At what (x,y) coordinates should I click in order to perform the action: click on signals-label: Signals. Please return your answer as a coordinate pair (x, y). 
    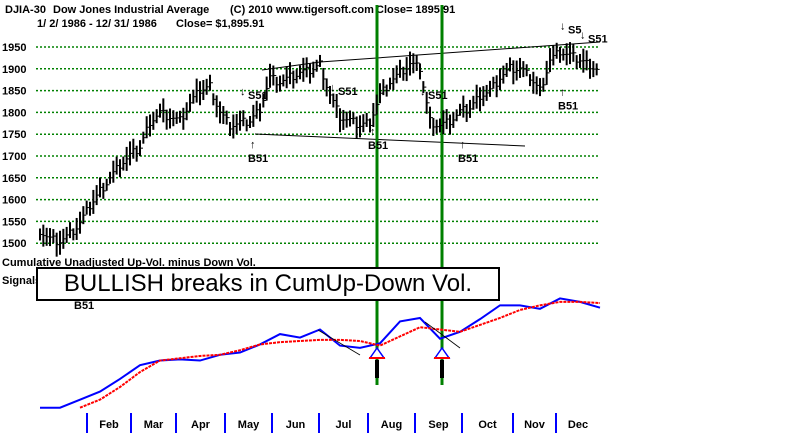
    Looking at the image, I should click on (21, 281).